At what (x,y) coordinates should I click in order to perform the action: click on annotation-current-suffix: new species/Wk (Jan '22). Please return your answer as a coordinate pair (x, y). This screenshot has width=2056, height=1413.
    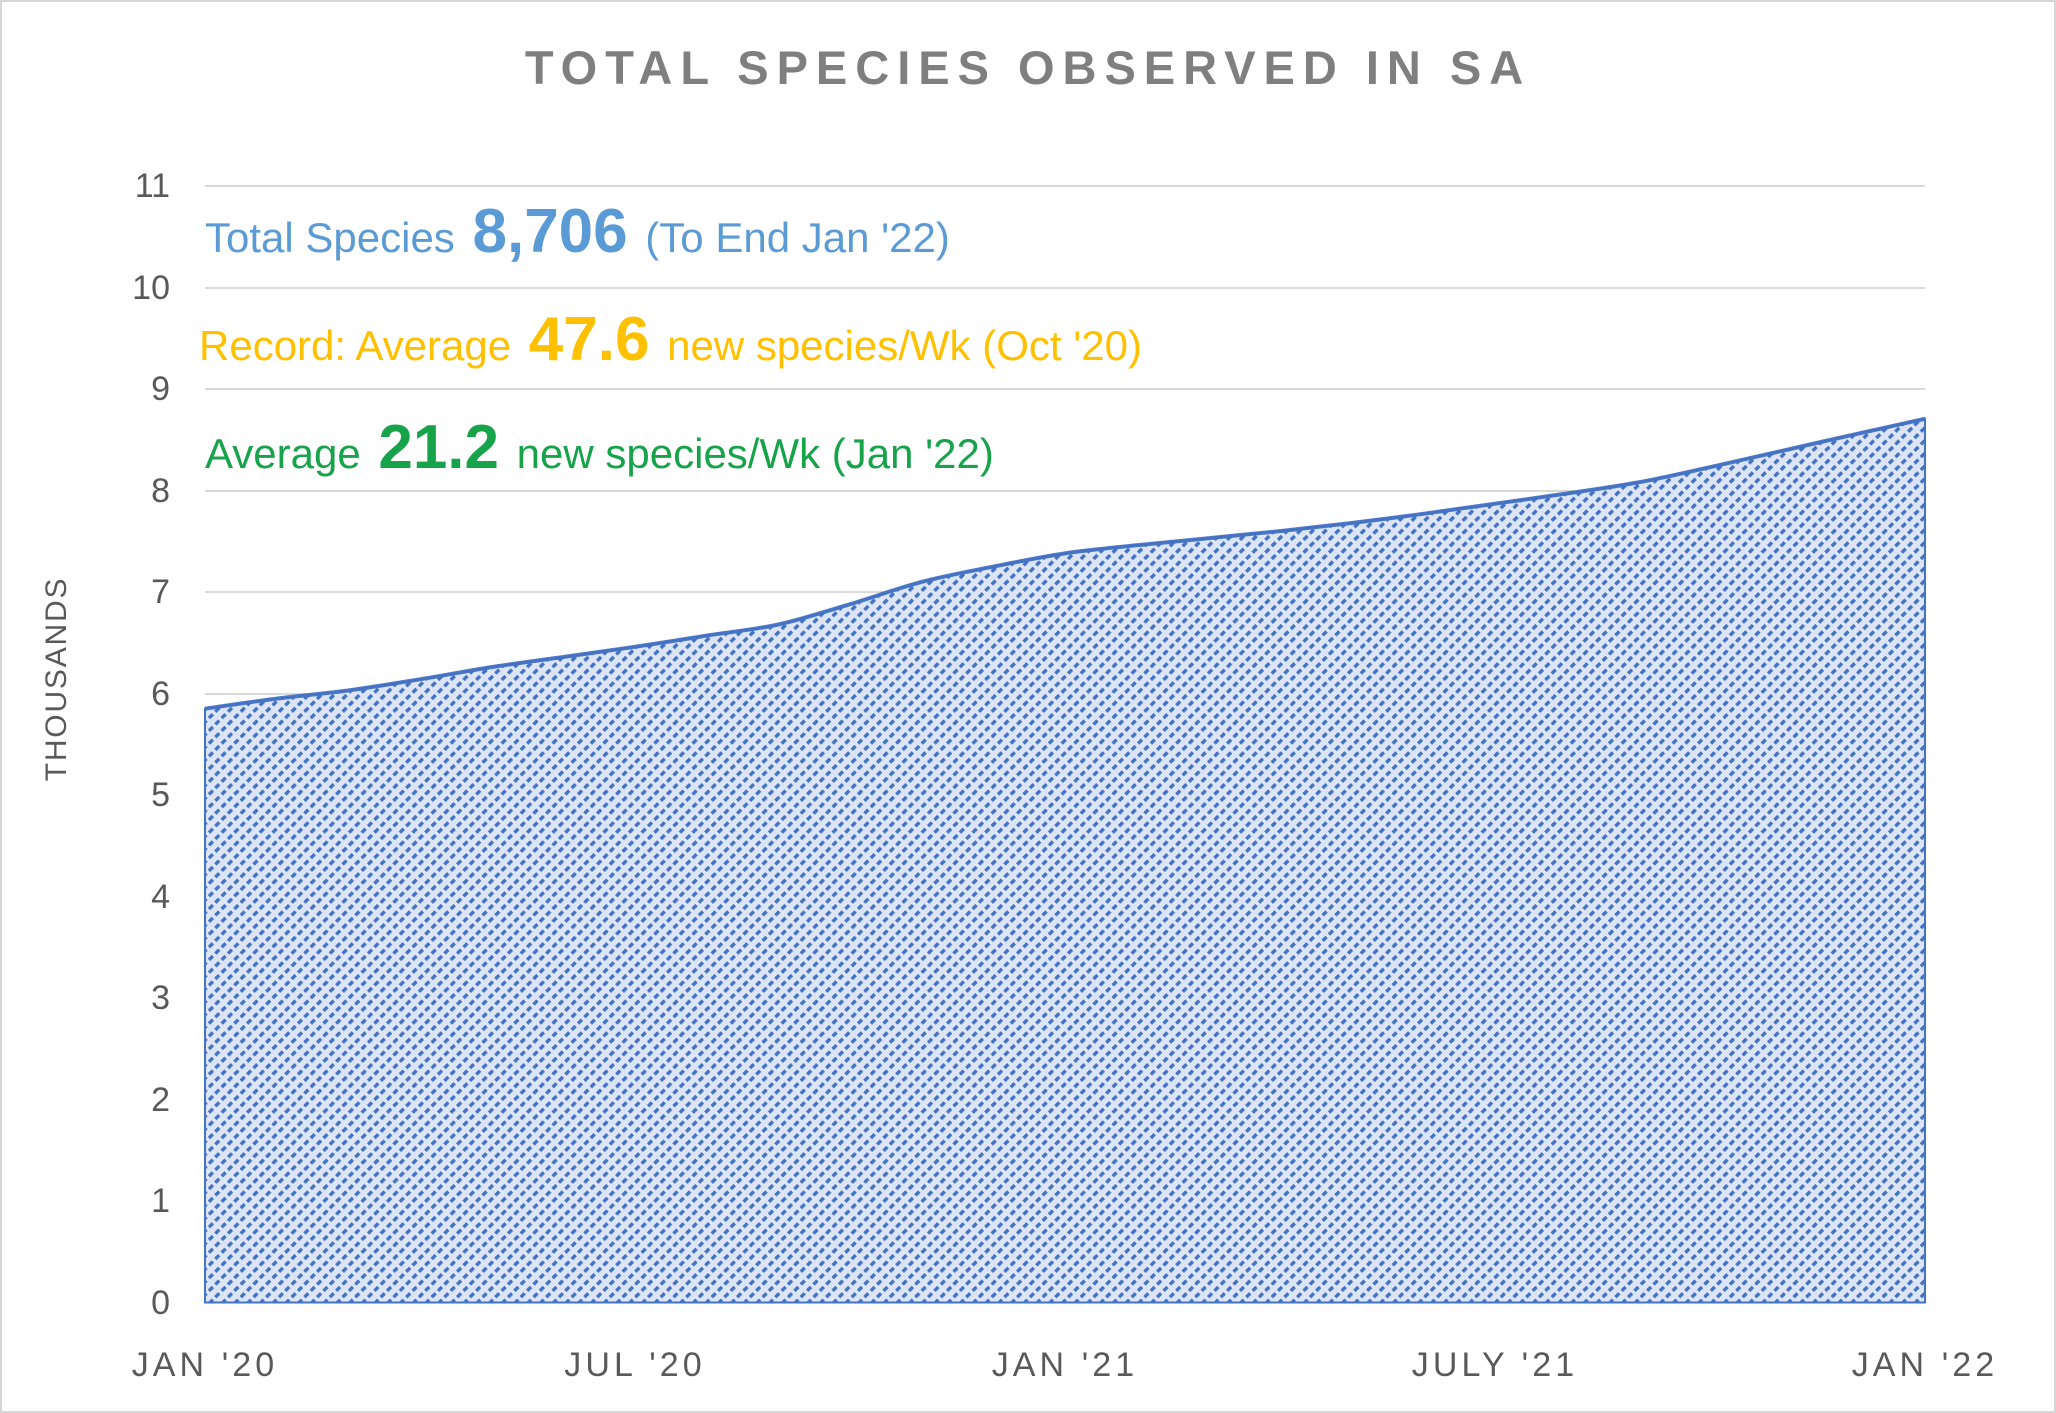
    Looking at the image, I should click on (749, 453).